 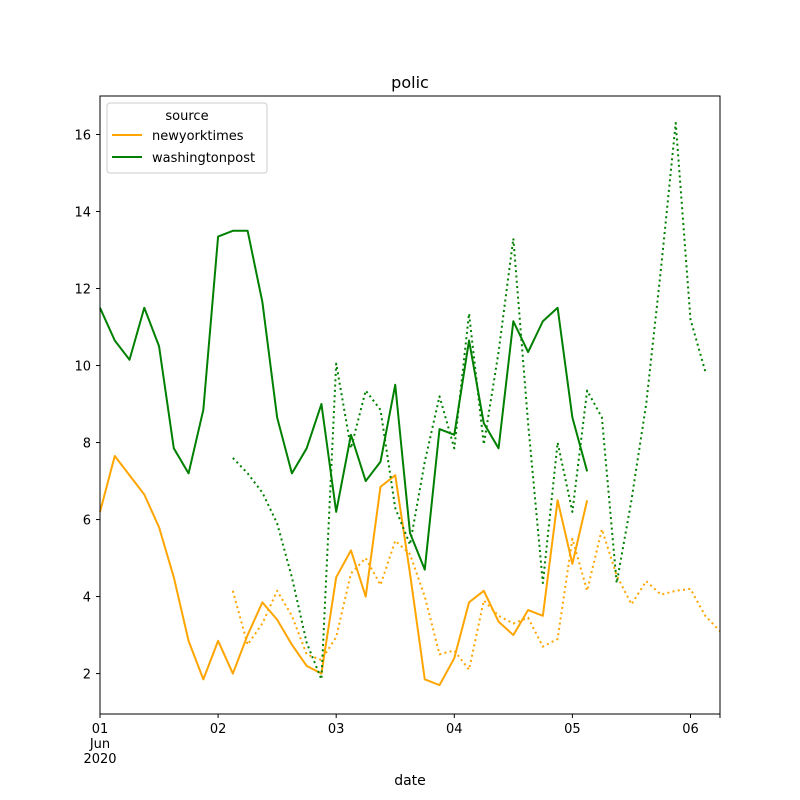 I want to click on y-tick-label: 8, so click(x=87, y=444).